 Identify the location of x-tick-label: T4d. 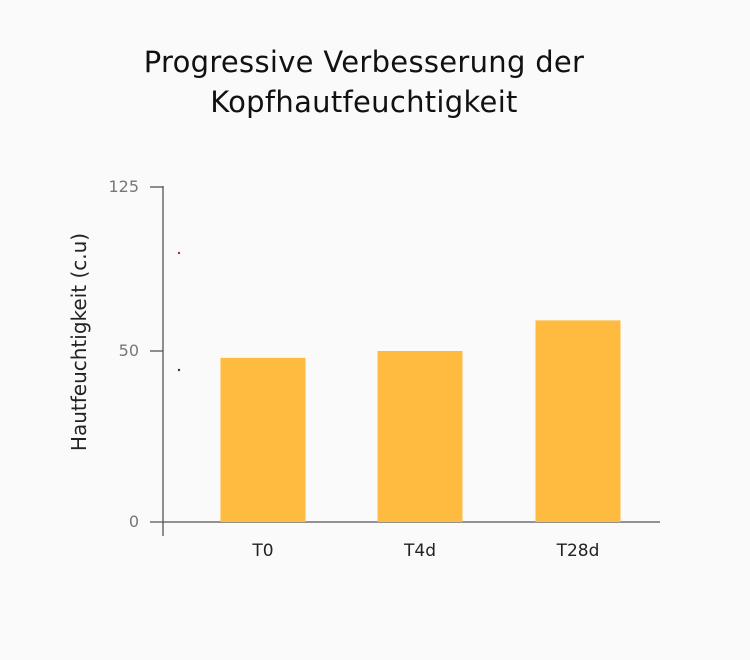
(419, 551).